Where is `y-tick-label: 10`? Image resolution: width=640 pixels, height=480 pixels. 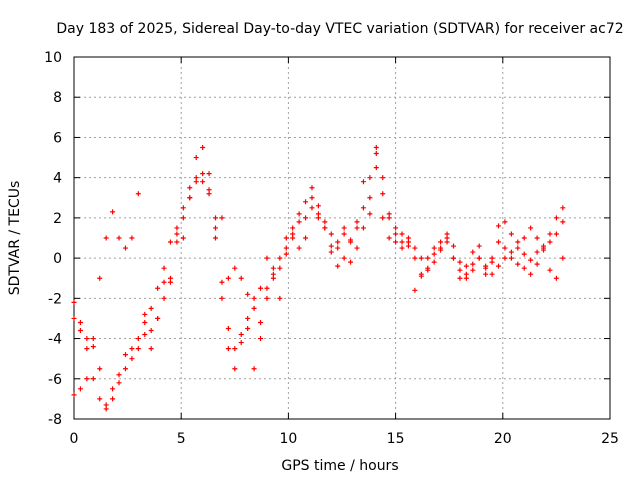 y-tick-label: 10 is located at coordinates (53, 58).